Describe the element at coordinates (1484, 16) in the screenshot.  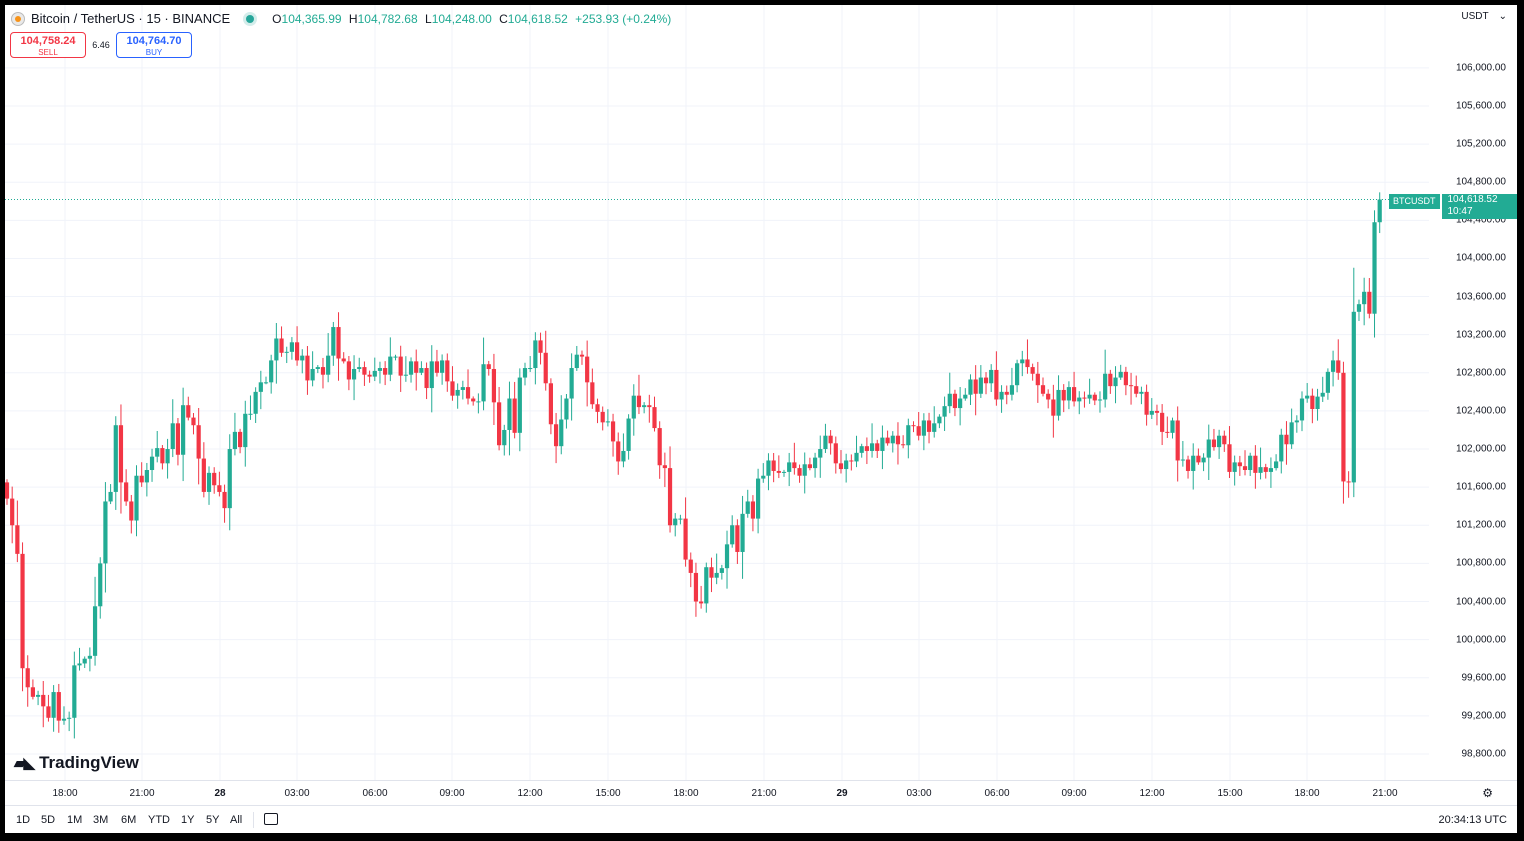
I see `currency-selector: USDT ⌄` at that location.